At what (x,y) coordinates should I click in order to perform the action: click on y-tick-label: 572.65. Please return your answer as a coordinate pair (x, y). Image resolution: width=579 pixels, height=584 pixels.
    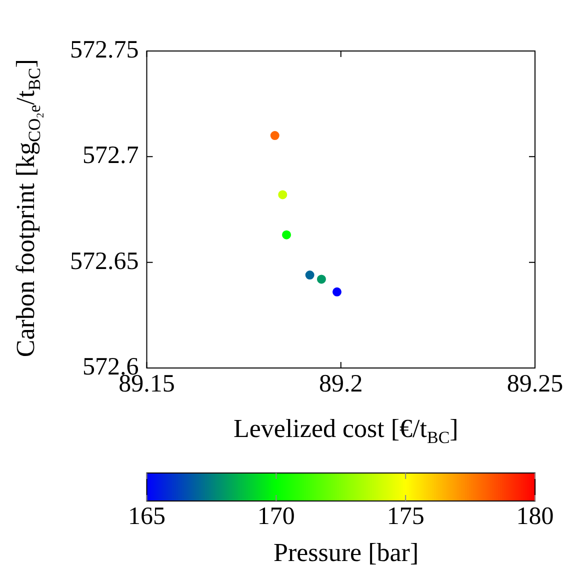
    Looking at the image, I should click on (104, 261).